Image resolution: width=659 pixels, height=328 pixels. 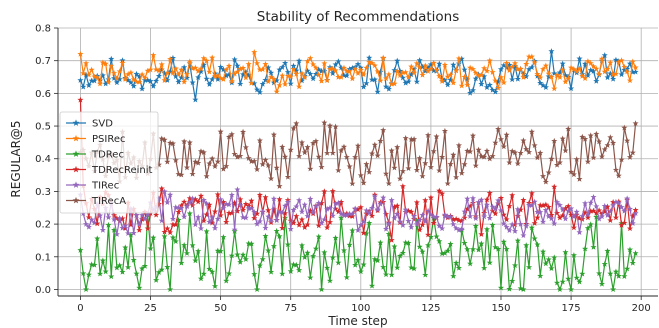 What do you see at coordinates (43, 61) in the screenshot?
I see `y-tick-label: 0.7` at bounding box center [43, 61].